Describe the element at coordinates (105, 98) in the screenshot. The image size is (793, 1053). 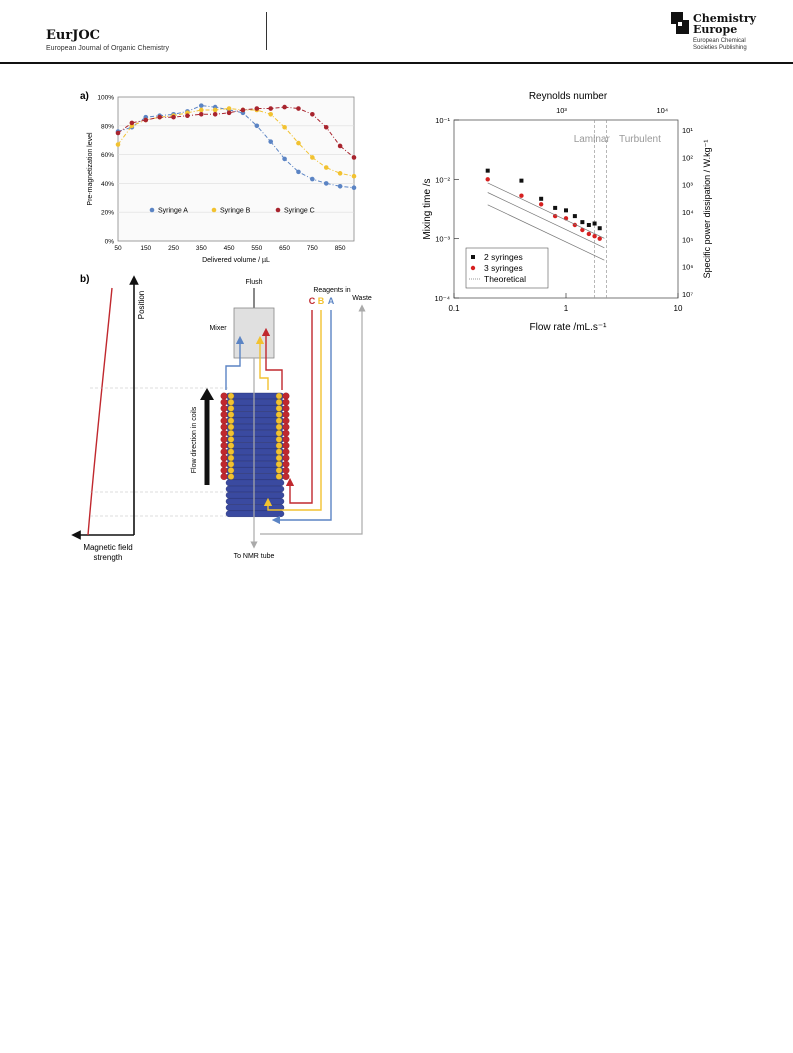
I see `y-tick-label: 100%` at that location.